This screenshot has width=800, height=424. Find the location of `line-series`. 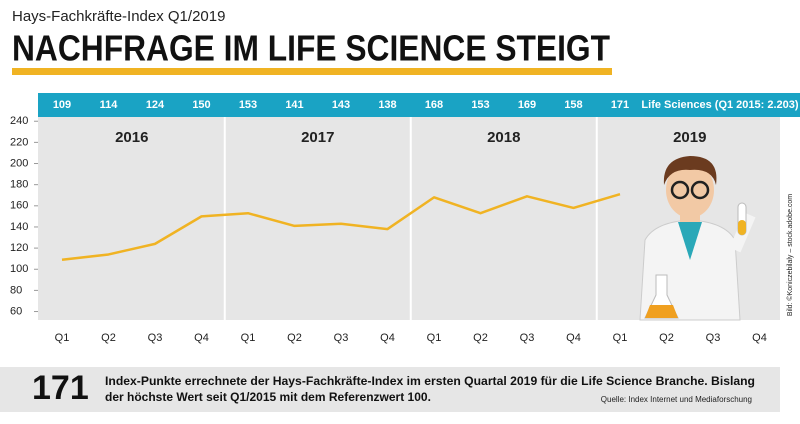

line-series is located at coordinates (341, 226).